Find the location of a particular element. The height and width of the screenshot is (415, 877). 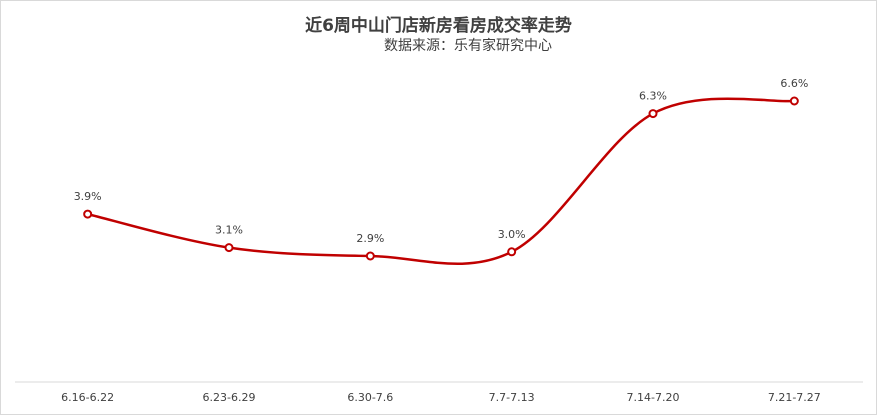

data-label: 6.6% is located at coordinates (794, 83).